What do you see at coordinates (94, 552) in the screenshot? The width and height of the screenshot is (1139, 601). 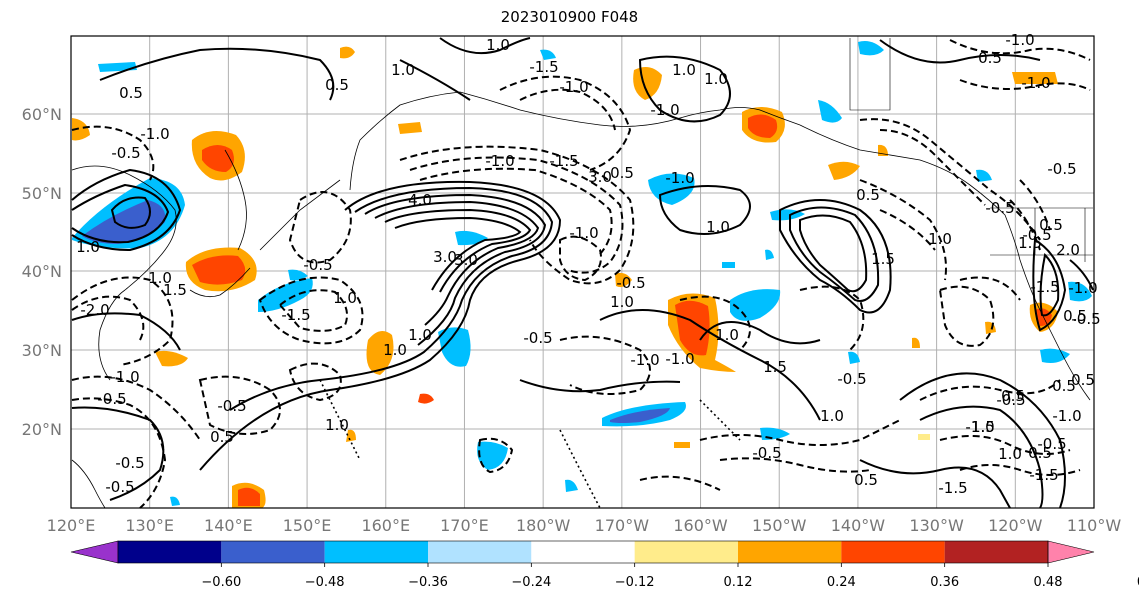 I see `colorbar-extend-low` at bounding box center [94, 552].